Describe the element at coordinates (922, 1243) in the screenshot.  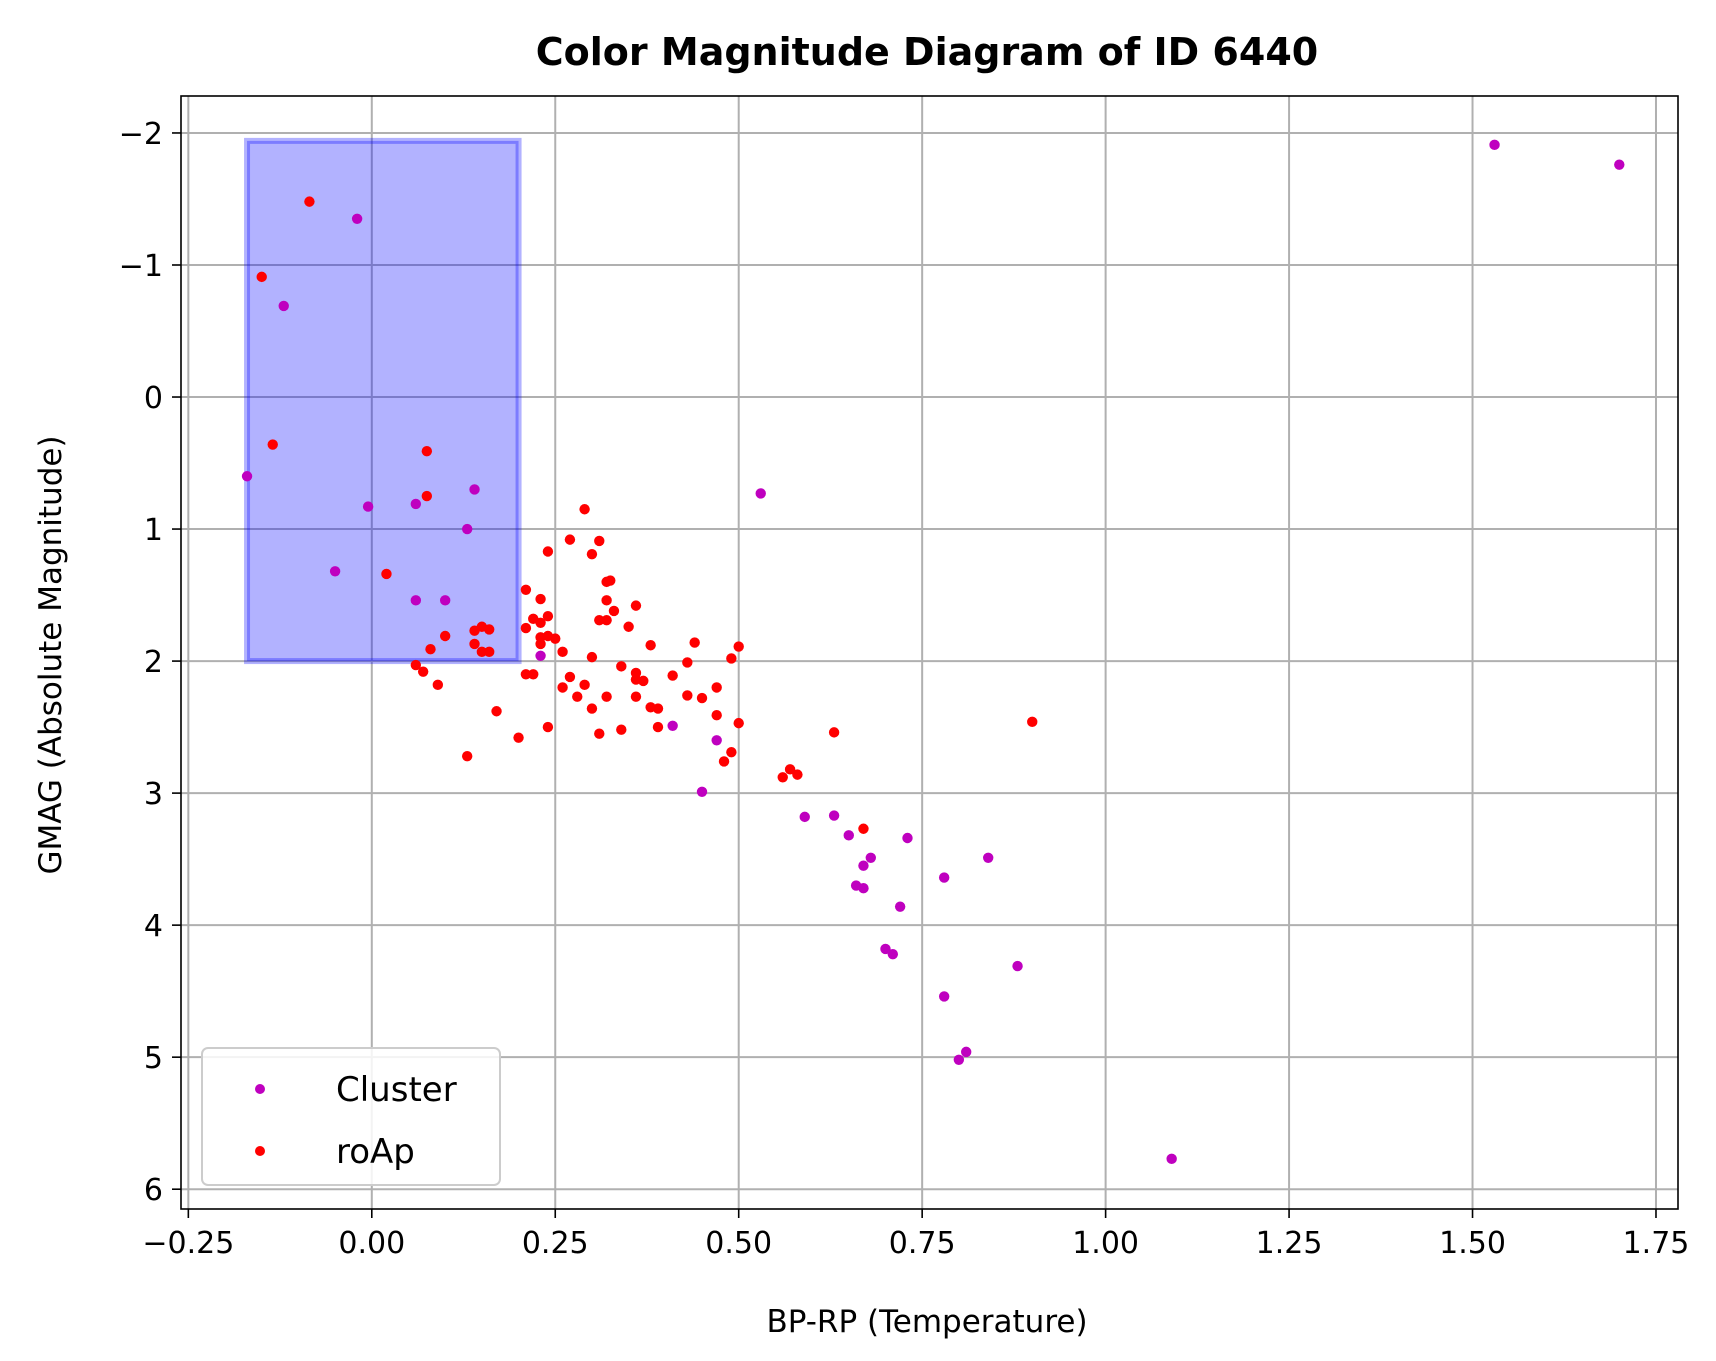
I see `x-tick-label: 0.75` at that location.